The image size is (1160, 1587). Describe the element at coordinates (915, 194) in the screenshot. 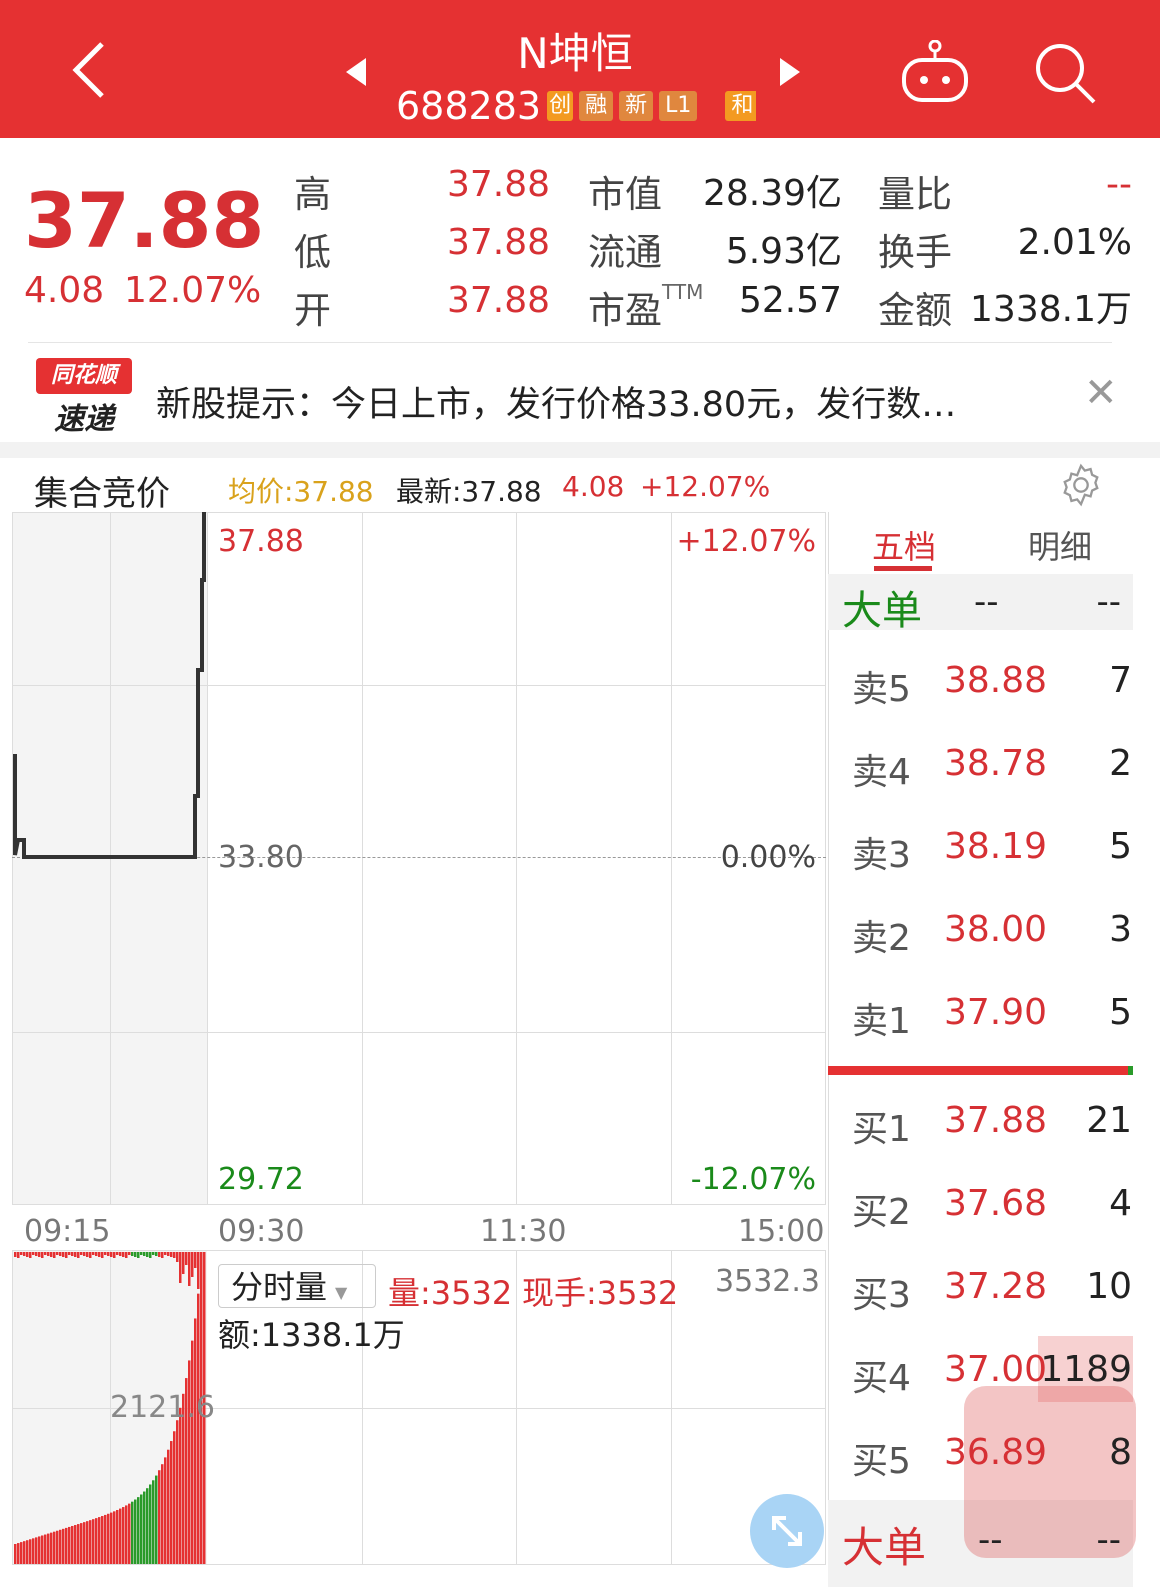

I see `stat-label: 量比` at that location.